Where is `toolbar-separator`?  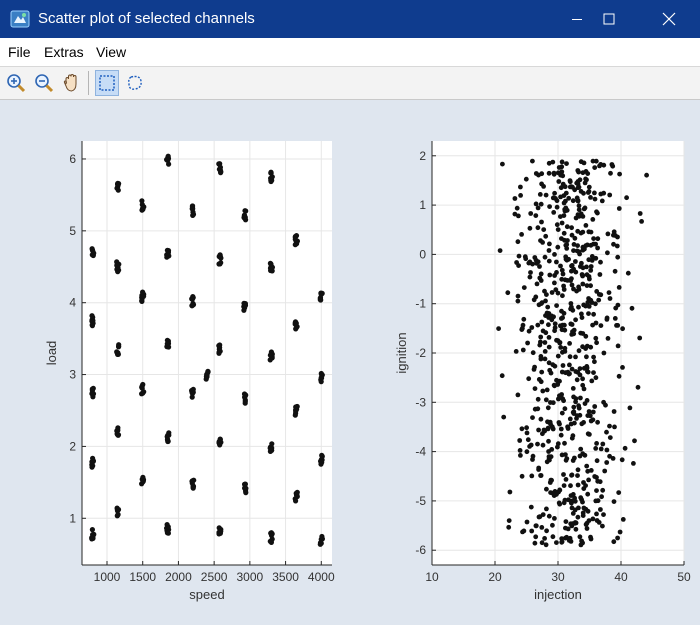 toolbar-separator is located at coordinates (88, 83).